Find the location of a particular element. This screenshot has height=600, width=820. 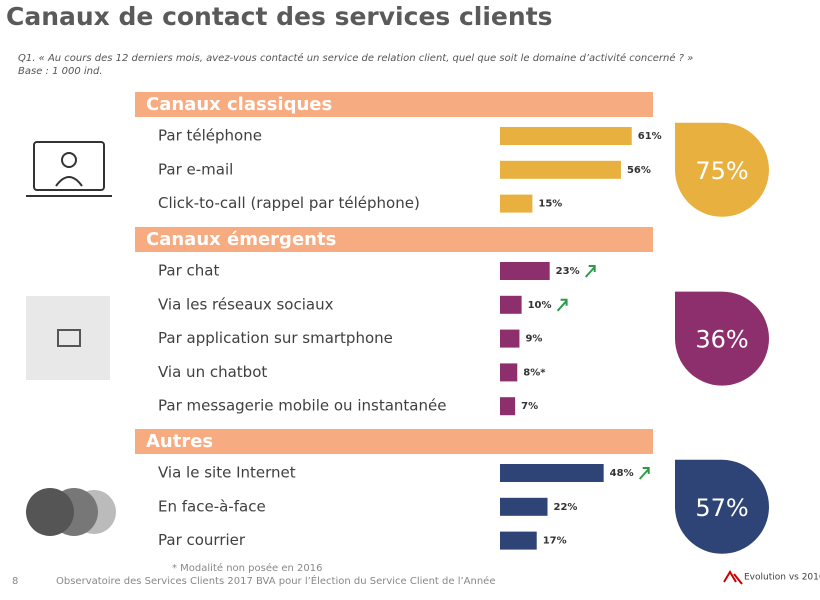

value-label: 22% is located at coordinates (566, 507).